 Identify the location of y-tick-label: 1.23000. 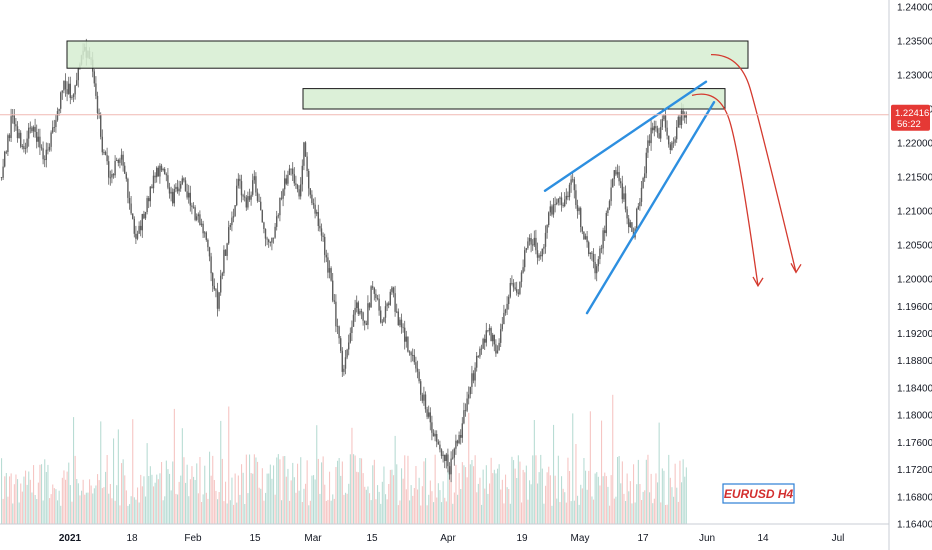
(914, 76).